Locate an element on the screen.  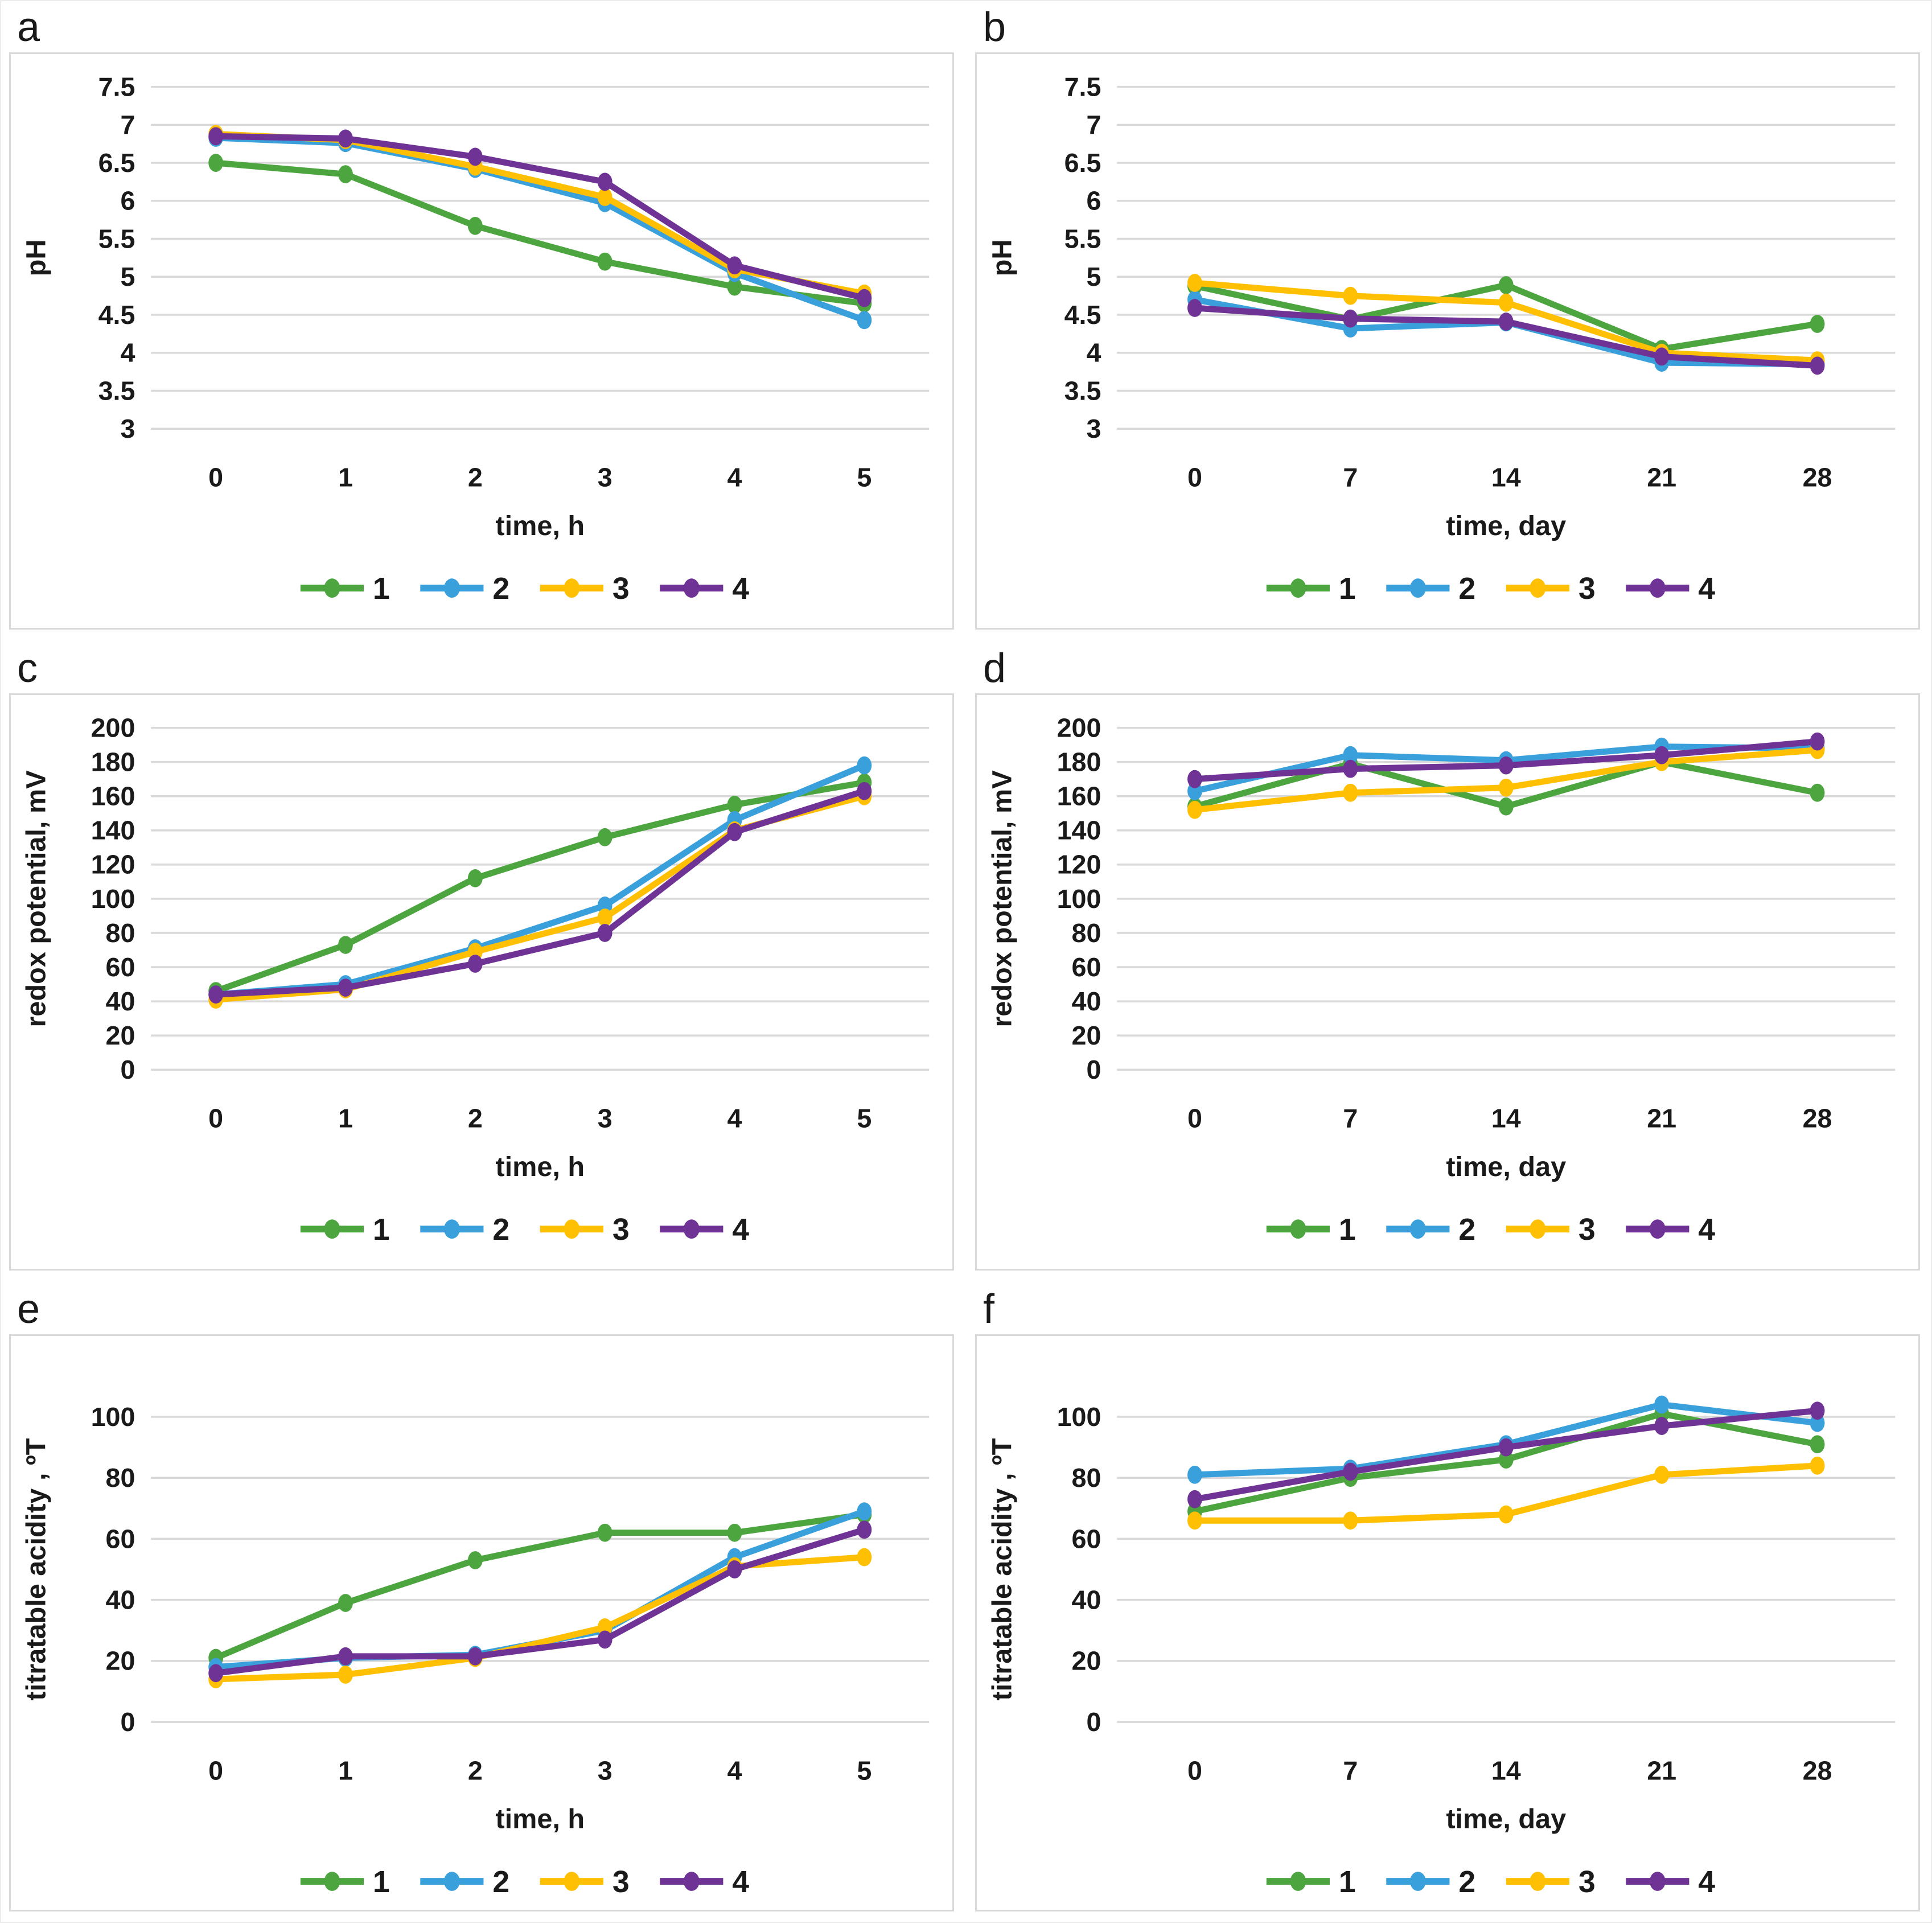
y-tick-label: 120 is located at coordinates (1079, 864).